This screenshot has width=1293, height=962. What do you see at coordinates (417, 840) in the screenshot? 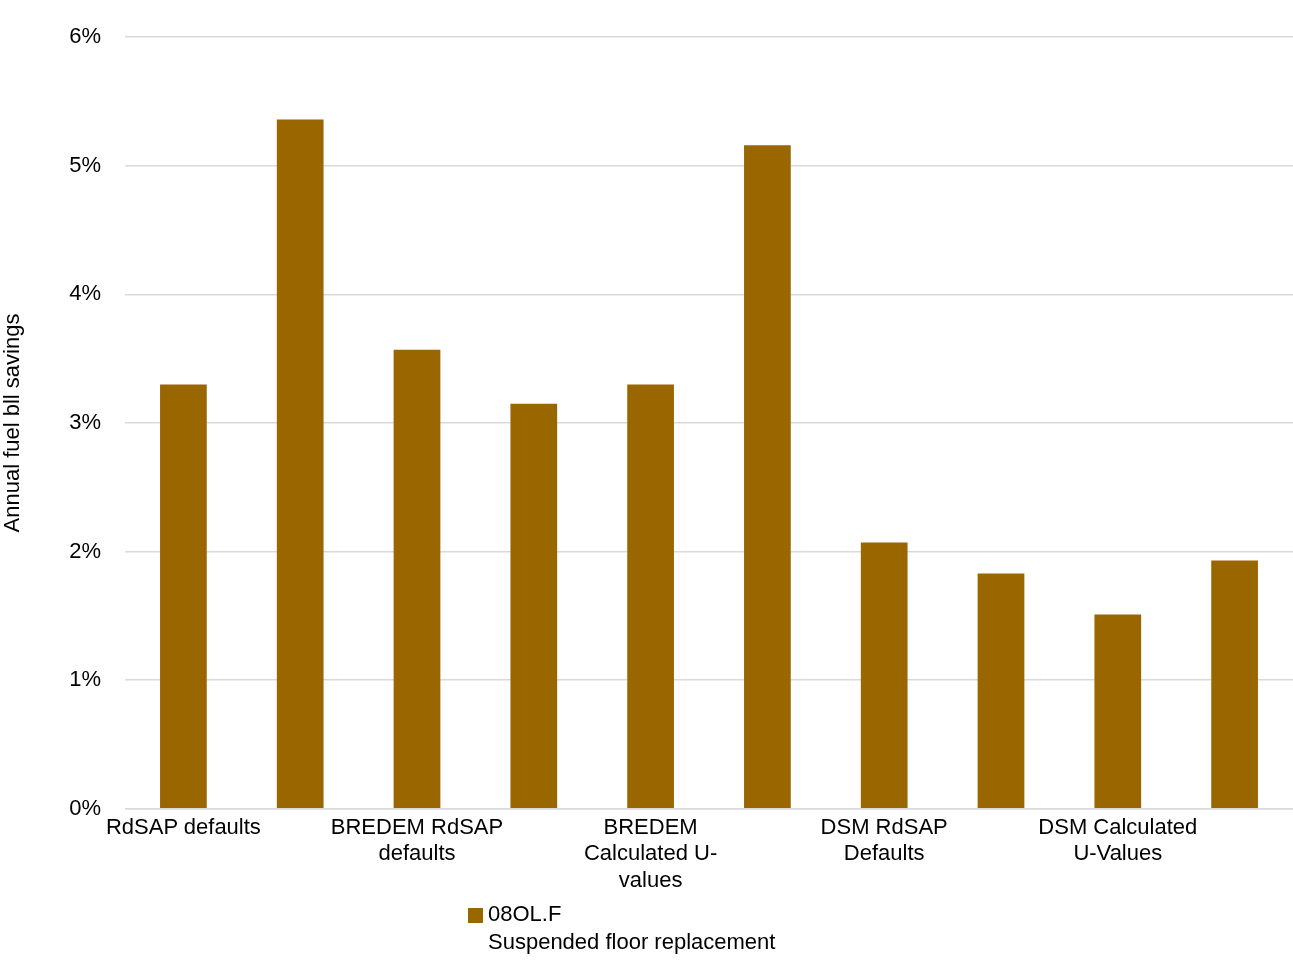
I see `x-tick-label: BREDEM RdSAP defaults` at bounding box center [417, 840].